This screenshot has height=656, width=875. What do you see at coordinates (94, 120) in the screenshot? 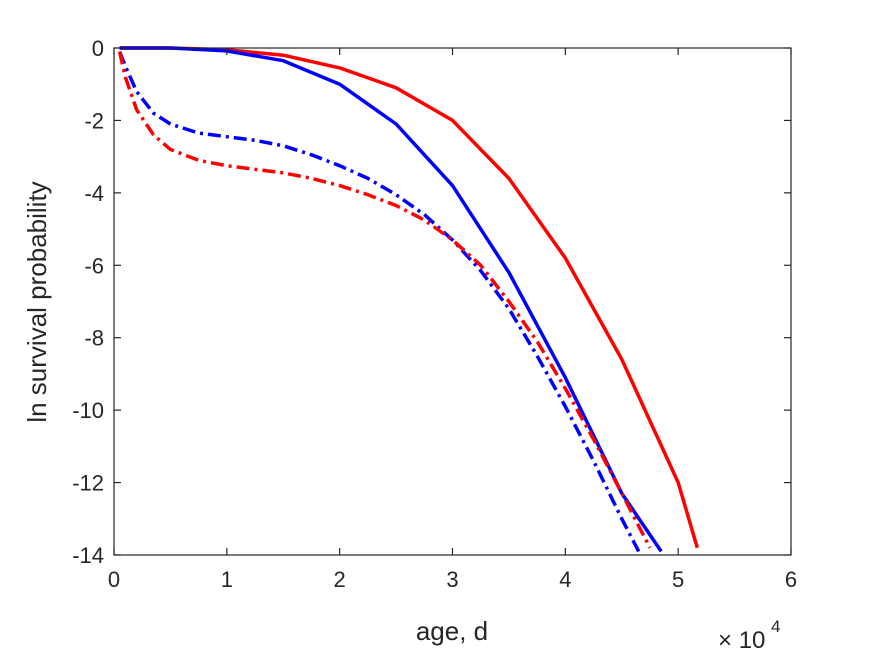
I see `y-tick-label: -2` at bounding box center [94, 120].